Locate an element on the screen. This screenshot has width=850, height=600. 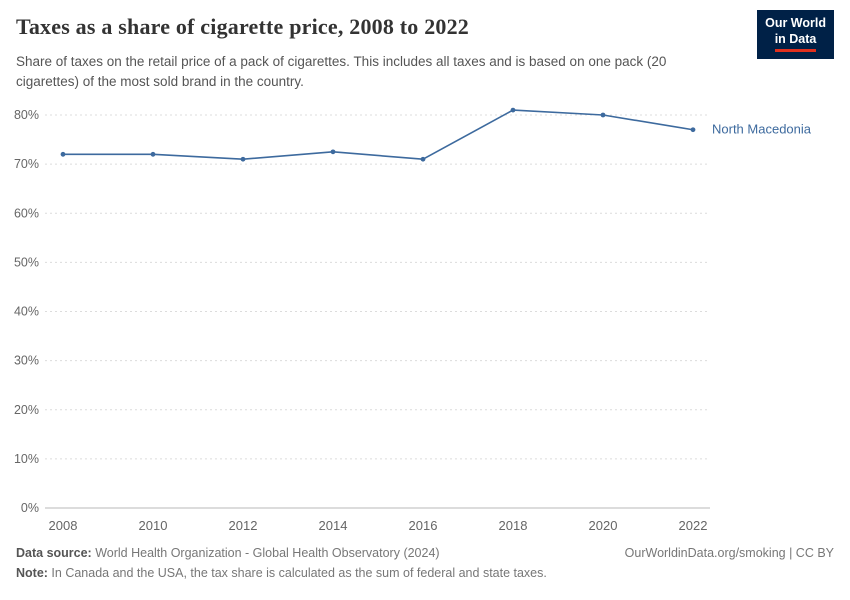
x-tick-label: 2016 is located at coordinates (423, 525).